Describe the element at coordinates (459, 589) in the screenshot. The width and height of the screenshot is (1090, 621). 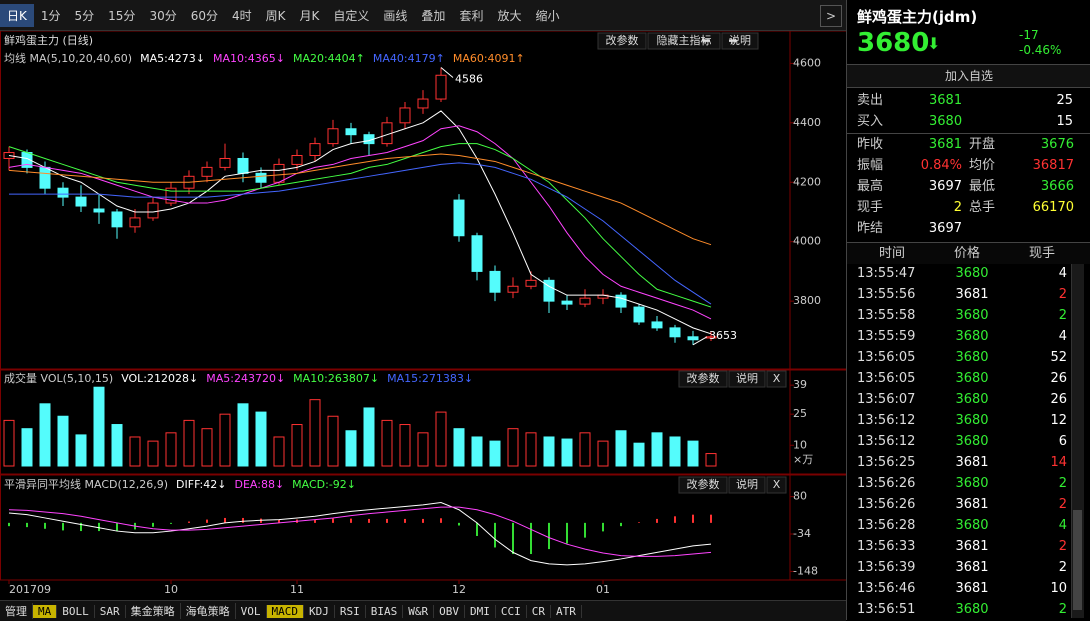
I see `x-tick-label: 12` at that location.